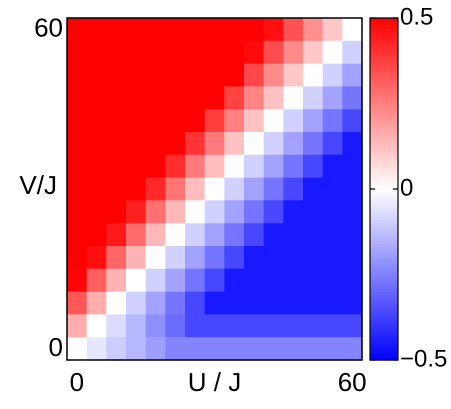  Describe the element at coordinates (215, 382) in the screenshot. I see `x-axis-title: U / J` at that location.